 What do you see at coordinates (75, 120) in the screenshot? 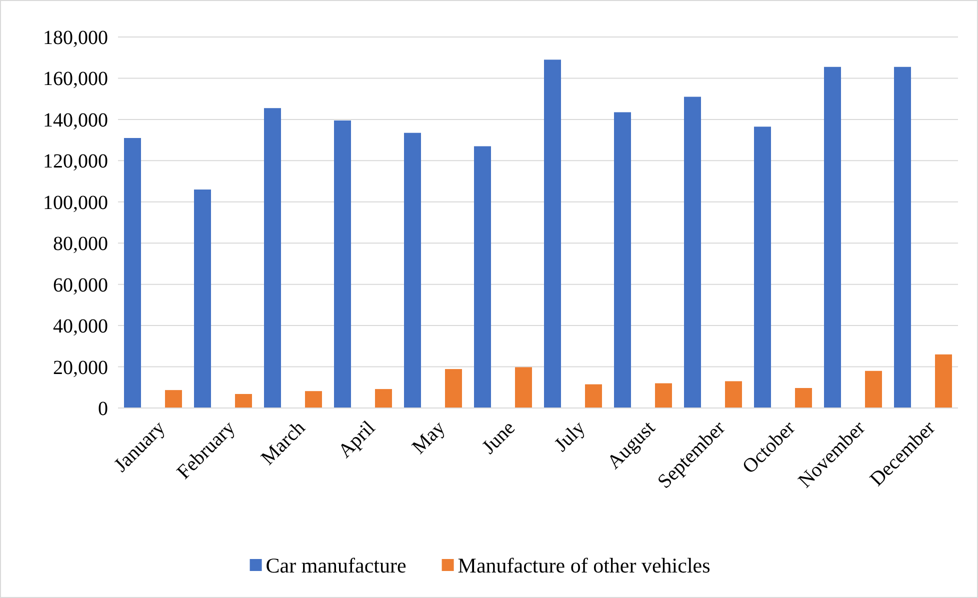
I see `y-tick-label: 140,000` at bounding box center [75, 120].